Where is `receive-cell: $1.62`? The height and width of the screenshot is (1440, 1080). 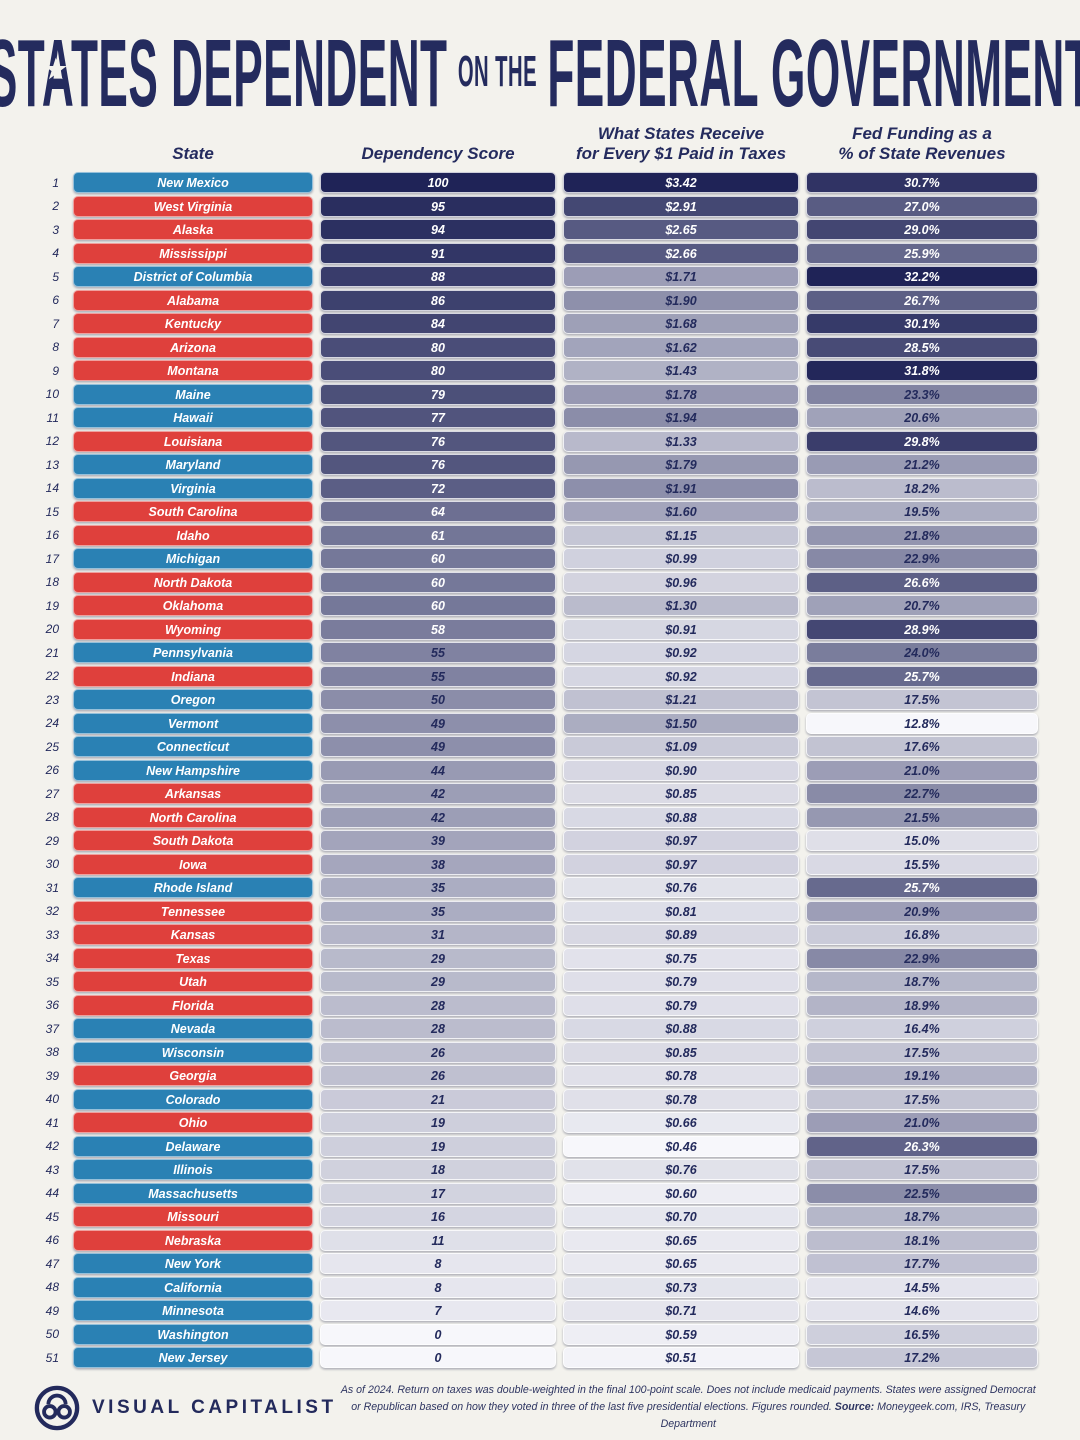 receive-cell: $1.62 is located at coordinates (681, 347).